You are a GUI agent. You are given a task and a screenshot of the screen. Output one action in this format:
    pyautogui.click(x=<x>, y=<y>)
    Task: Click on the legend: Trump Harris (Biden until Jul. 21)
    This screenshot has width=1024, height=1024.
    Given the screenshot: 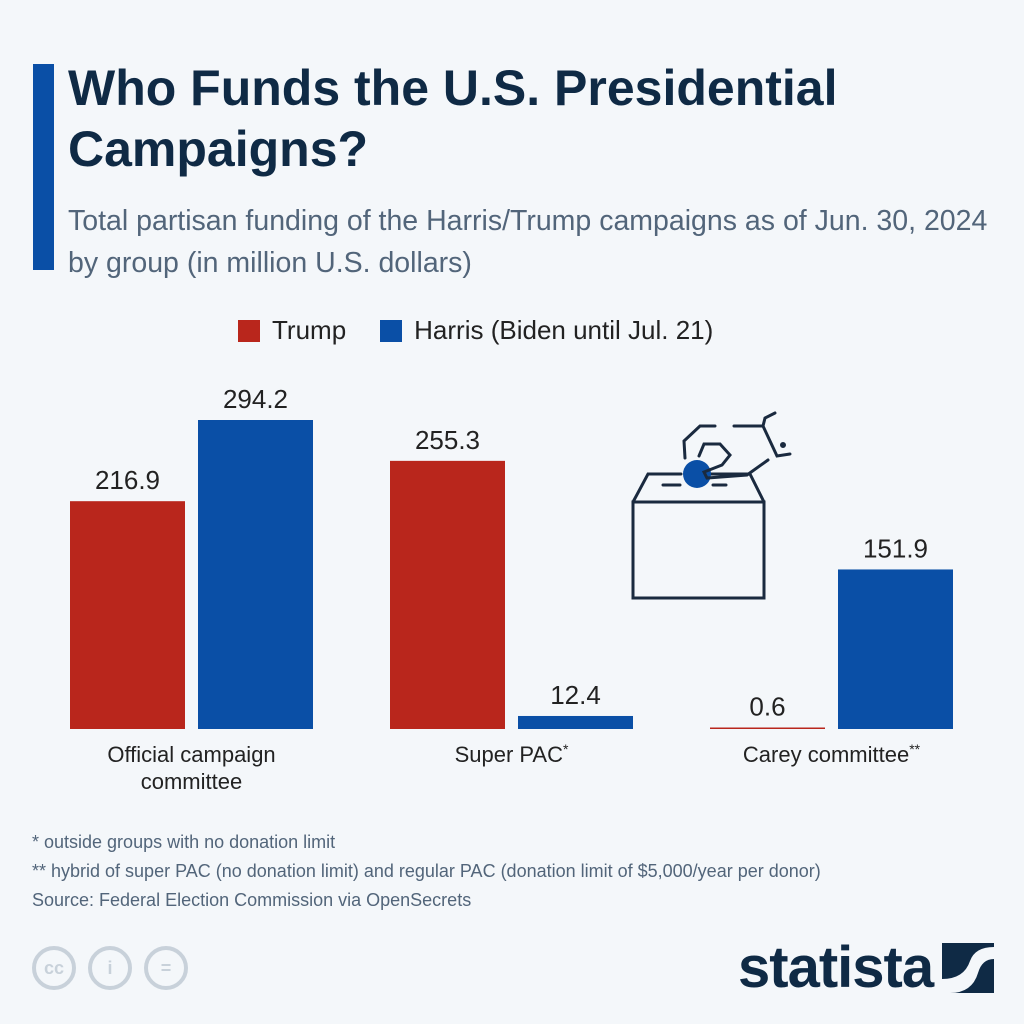 What is the action you would take?
    pyautogui.click(x=492, y=330)
    